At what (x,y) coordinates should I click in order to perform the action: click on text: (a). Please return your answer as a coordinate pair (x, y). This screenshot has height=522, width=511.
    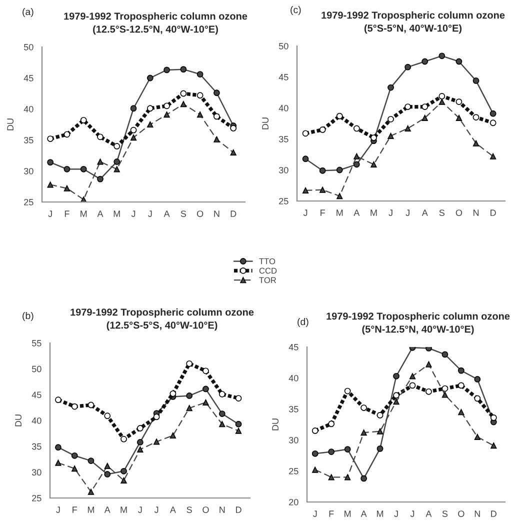
    Looking at the image, I should click on (28, 13).